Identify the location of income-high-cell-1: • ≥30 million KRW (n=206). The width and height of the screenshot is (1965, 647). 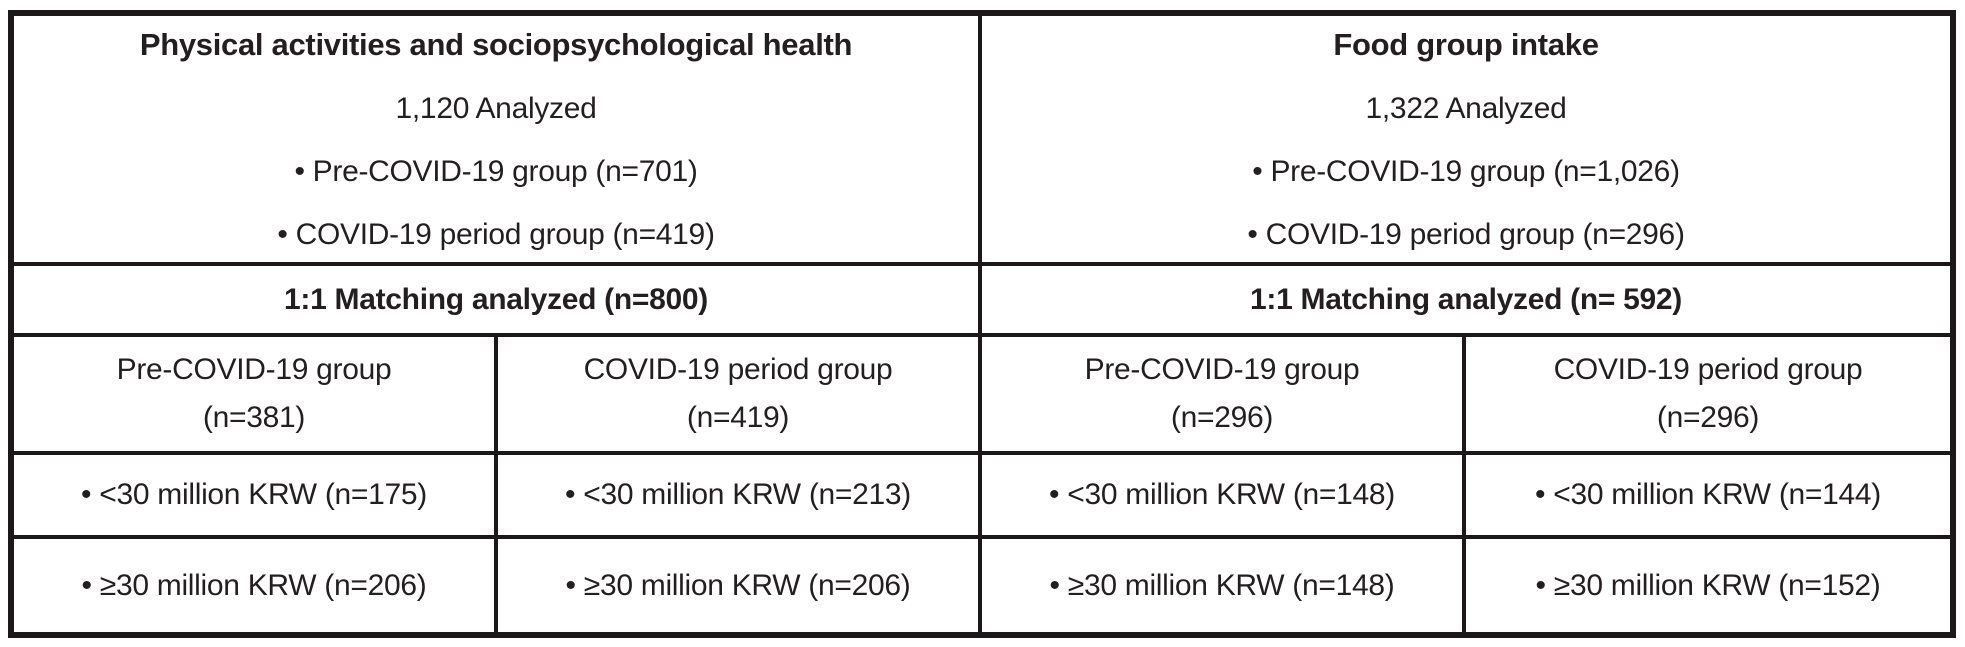
(256, 585).